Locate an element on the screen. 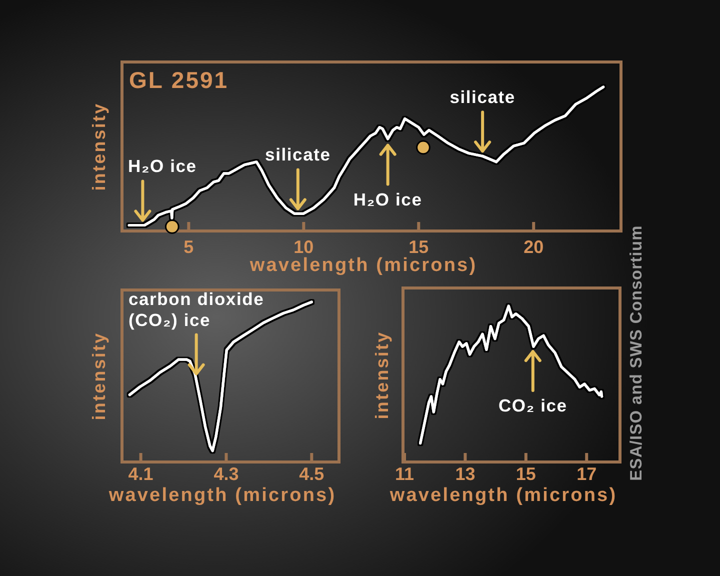 Image resolution: width=720 pixels, height=576 pixels. x-tick-label: 4.1 is located at coordinates (141, 474).